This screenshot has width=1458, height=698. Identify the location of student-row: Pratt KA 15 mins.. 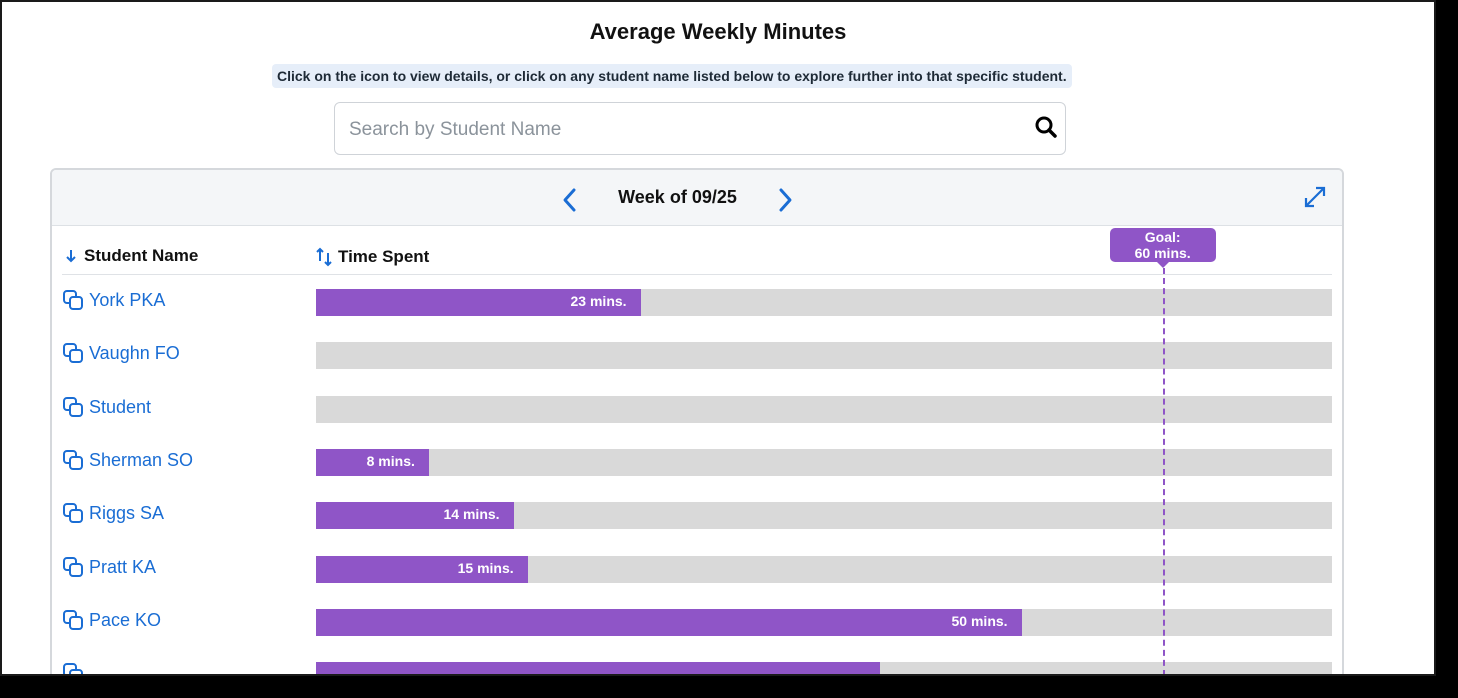
(697, 570).